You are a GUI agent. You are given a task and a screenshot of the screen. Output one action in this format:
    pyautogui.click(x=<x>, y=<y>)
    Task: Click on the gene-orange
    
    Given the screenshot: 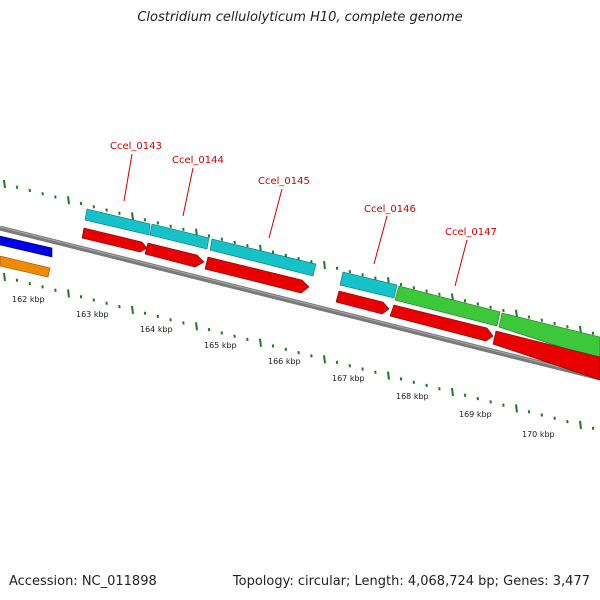 What is the action you would take?
    pyautogui.click(x=25, y=266)
    